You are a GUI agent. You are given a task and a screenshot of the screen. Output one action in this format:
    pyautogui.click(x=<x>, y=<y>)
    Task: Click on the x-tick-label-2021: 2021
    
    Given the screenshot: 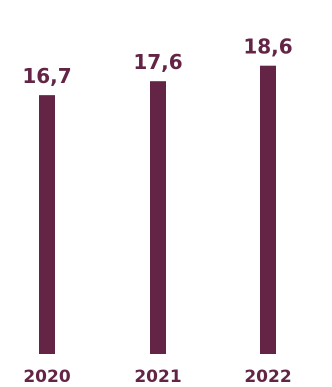 What is the action you would take?
    pyautogui.click(x=157, y=377)
    